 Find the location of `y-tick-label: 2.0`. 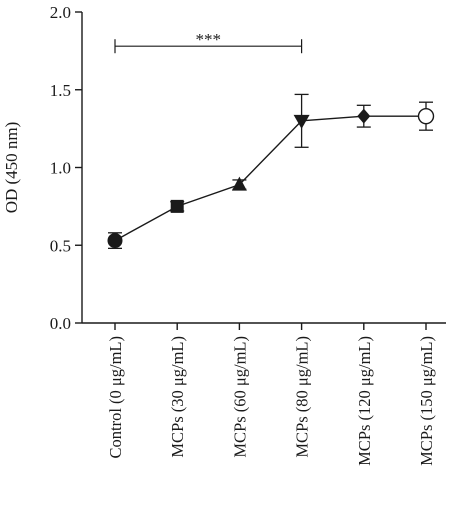

y-tick-label: 2.0 is located at coordinates (60, 12).